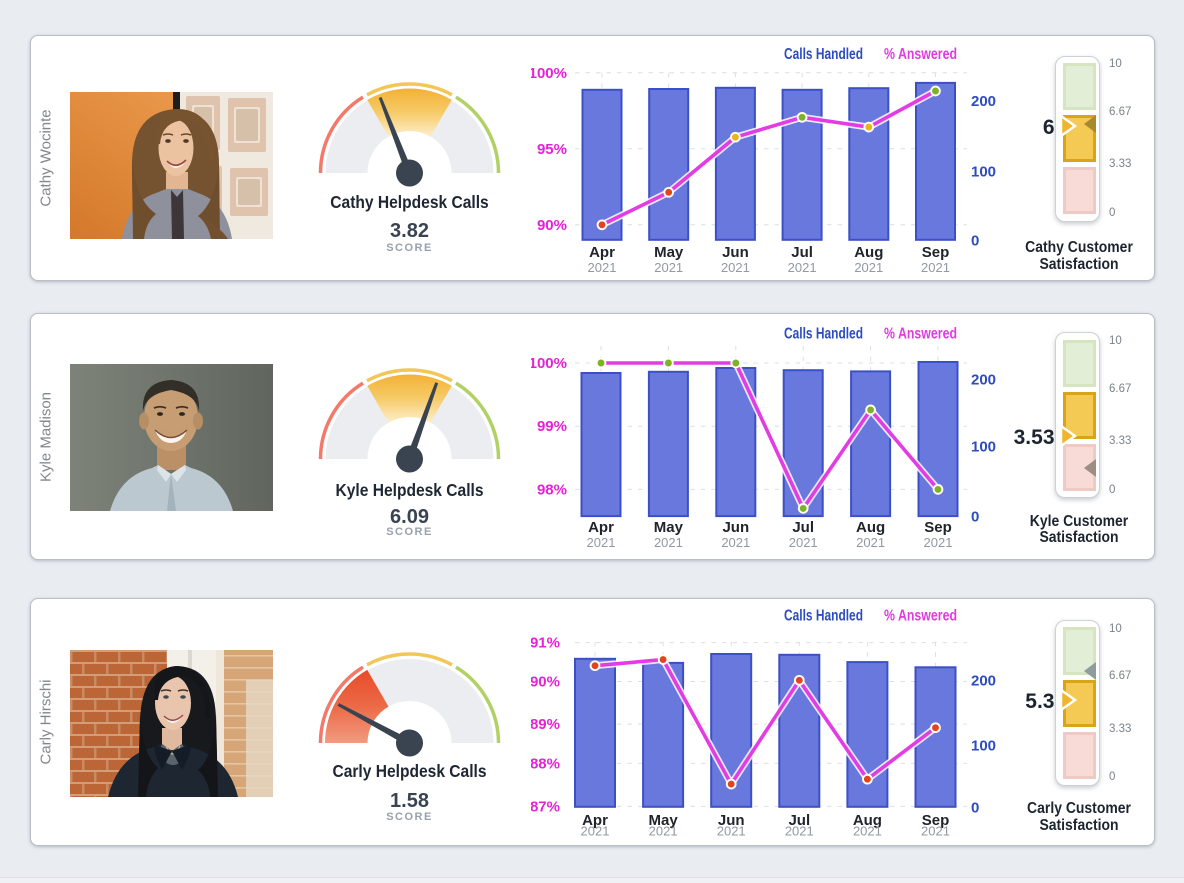 The height and width of the screenshot is (883, 1184). What do you see at coordinates (552, 489) in the screenshot?
I see `svg-text: 98%` at bounding box center [552, 489].